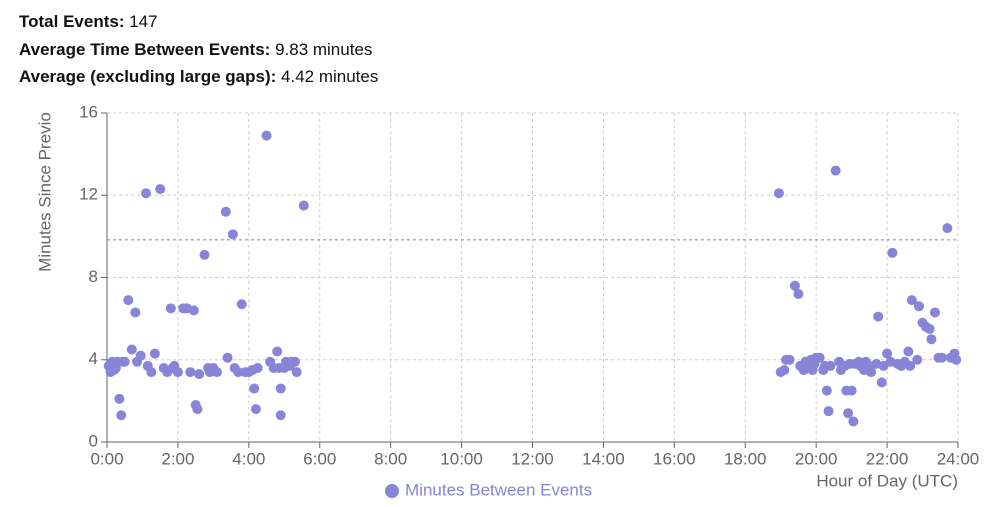 This screenshot has width=1000, height=507. Describe the element at coordinates (330, 76) in the screenshot. I see `stat-value: 4.42 minutes` at that location.